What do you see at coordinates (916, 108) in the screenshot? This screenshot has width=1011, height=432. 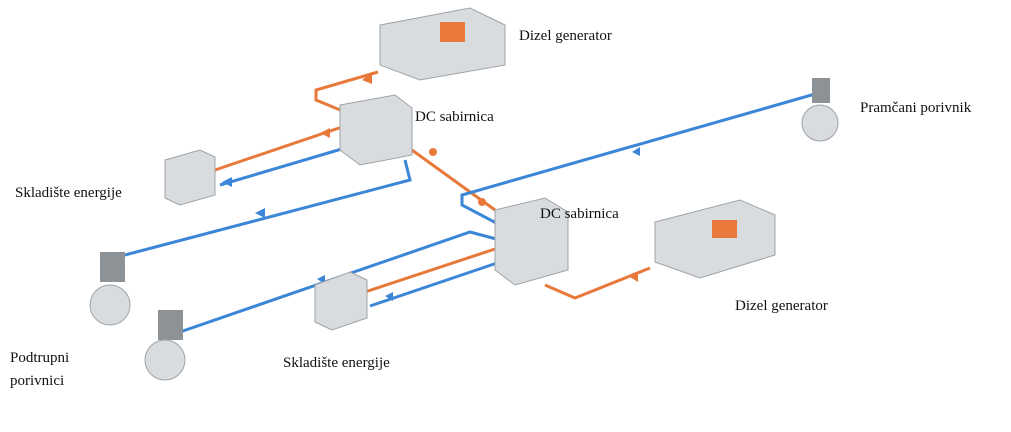 I see `node-label: Pramčani porivnik` at bounding box center [916, 108].